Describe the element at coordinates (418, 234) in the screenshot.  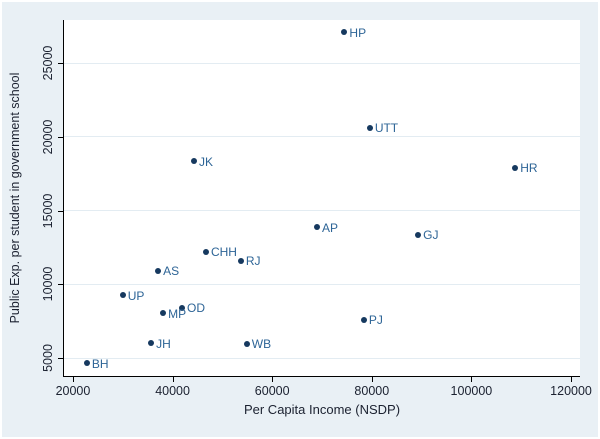
I see `data-point-gj` at that location.